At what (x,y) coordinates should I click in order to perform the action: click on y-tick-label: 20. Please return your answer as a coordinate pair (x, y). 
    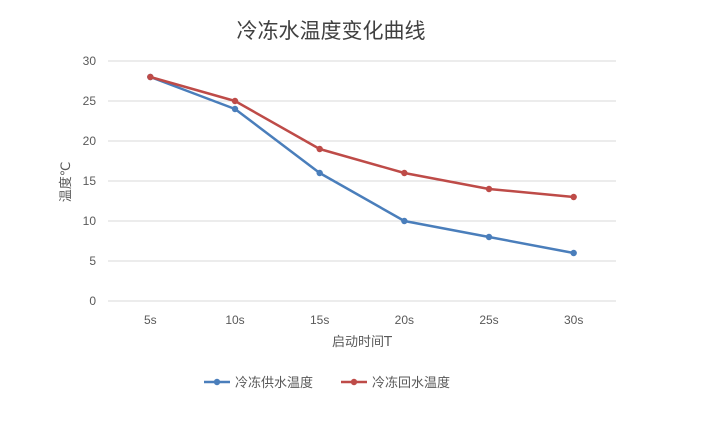
    Looking at the image, I should click on (90, 141).